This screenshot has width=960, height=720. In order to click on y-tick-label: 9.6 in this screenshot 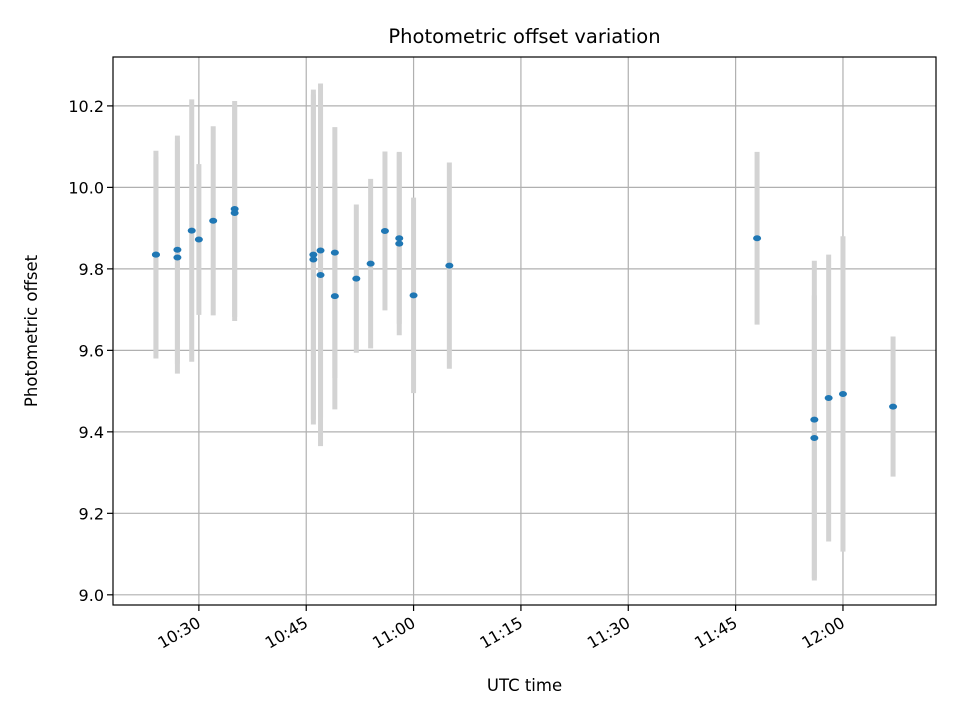, I will do `click(91, 350)`.